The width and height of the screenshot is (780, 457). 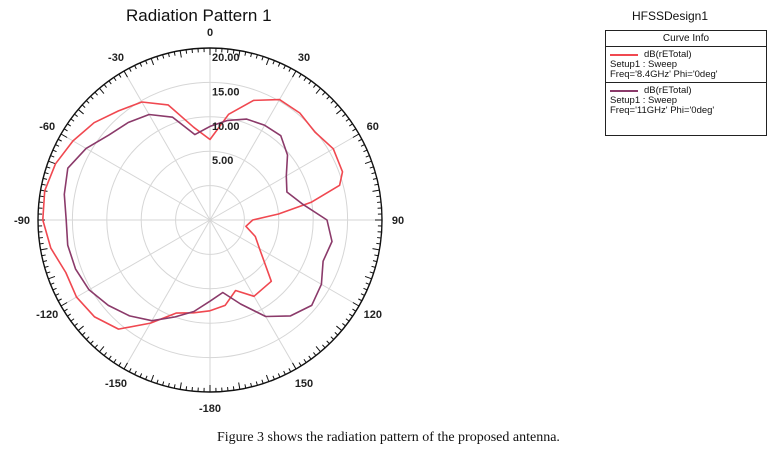 What do you see at coordinates (199, 15) in the screenshot?
I see `chart-title: Radiation Pattern 1` at bounding box center [199, 15].